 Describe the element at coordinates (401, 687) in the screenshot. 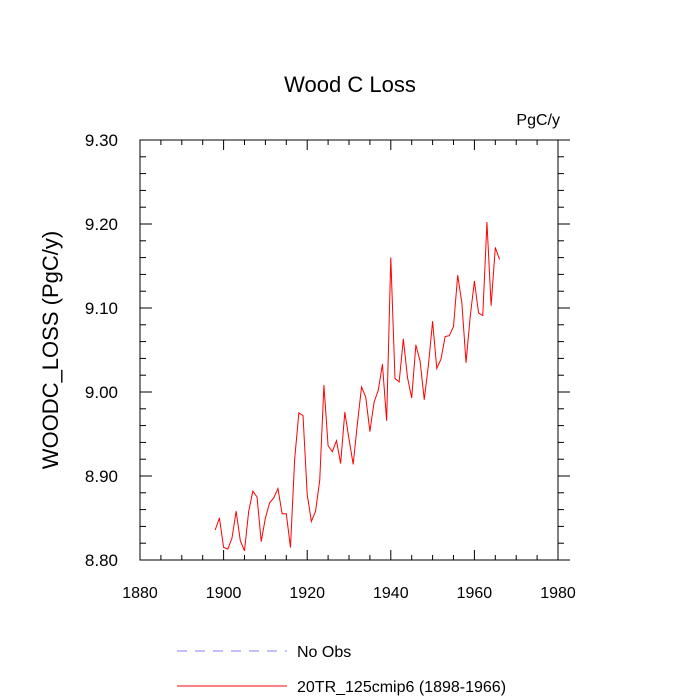

I see `legend-label-20tr: 20TR_125cmip6 (1898-1966)` at that location.